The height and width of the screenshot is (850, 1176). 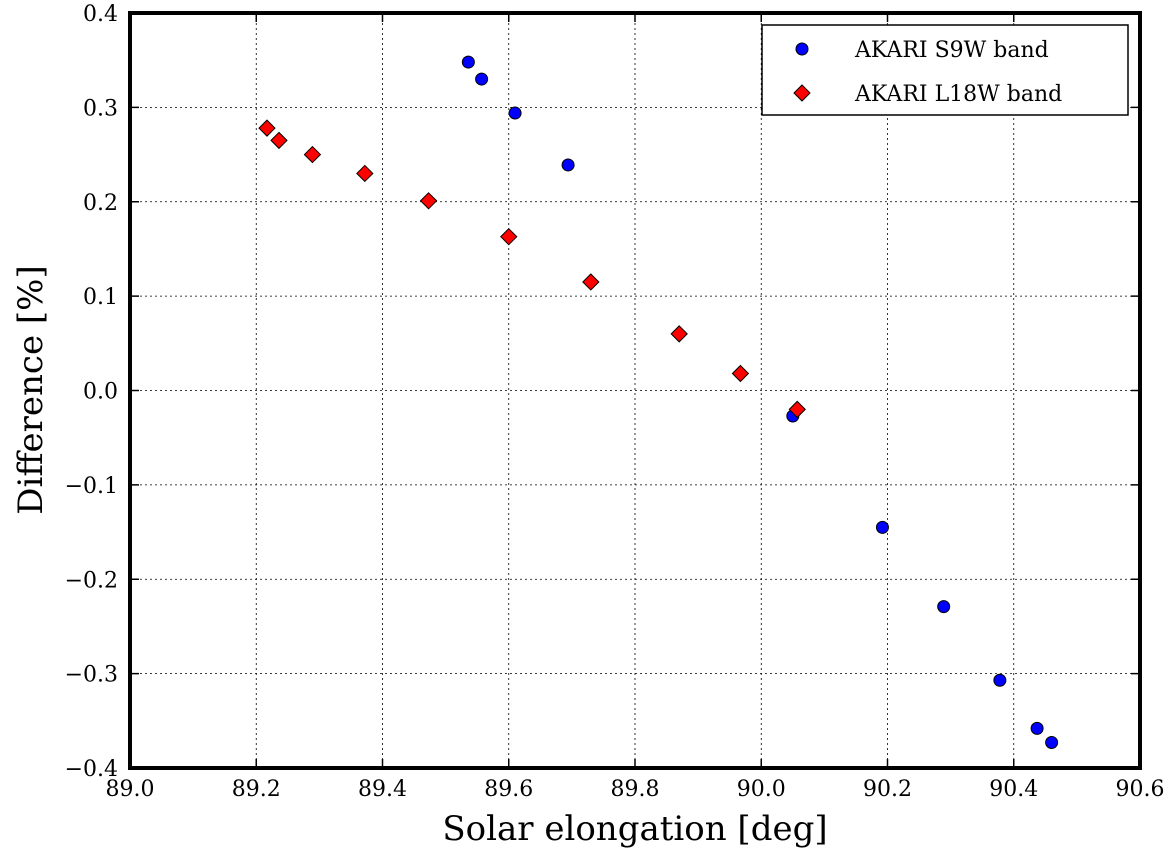 I want to click on legend-label-s9w: AKARI S9W band, so click(x=951, y=50).